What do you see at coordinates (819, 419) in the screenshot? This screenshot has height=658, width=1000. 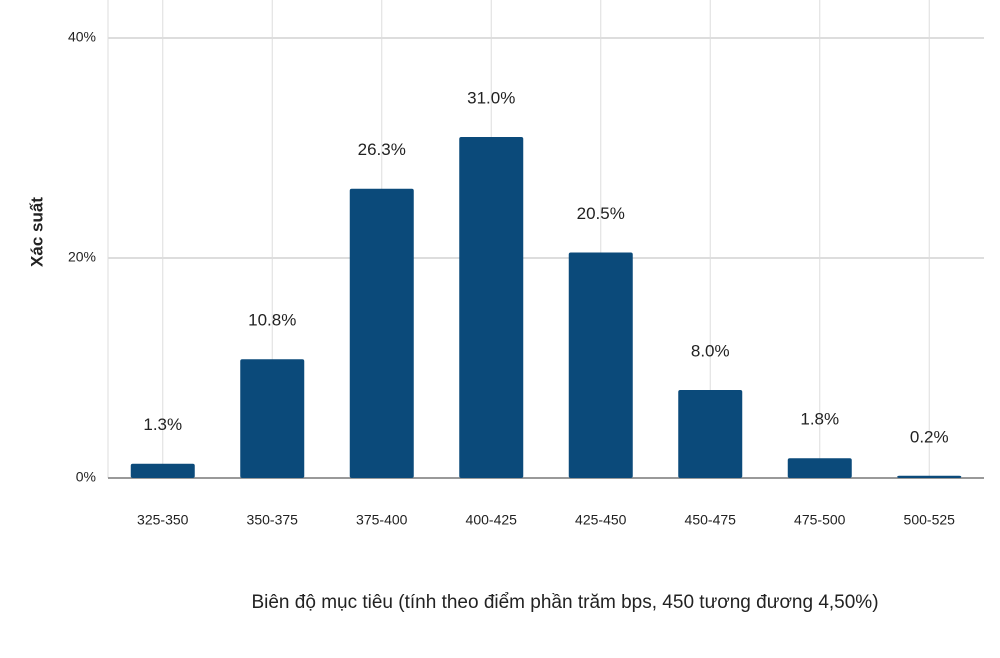 I see `value-label: 1.8%` at bounding box center [819, 419].